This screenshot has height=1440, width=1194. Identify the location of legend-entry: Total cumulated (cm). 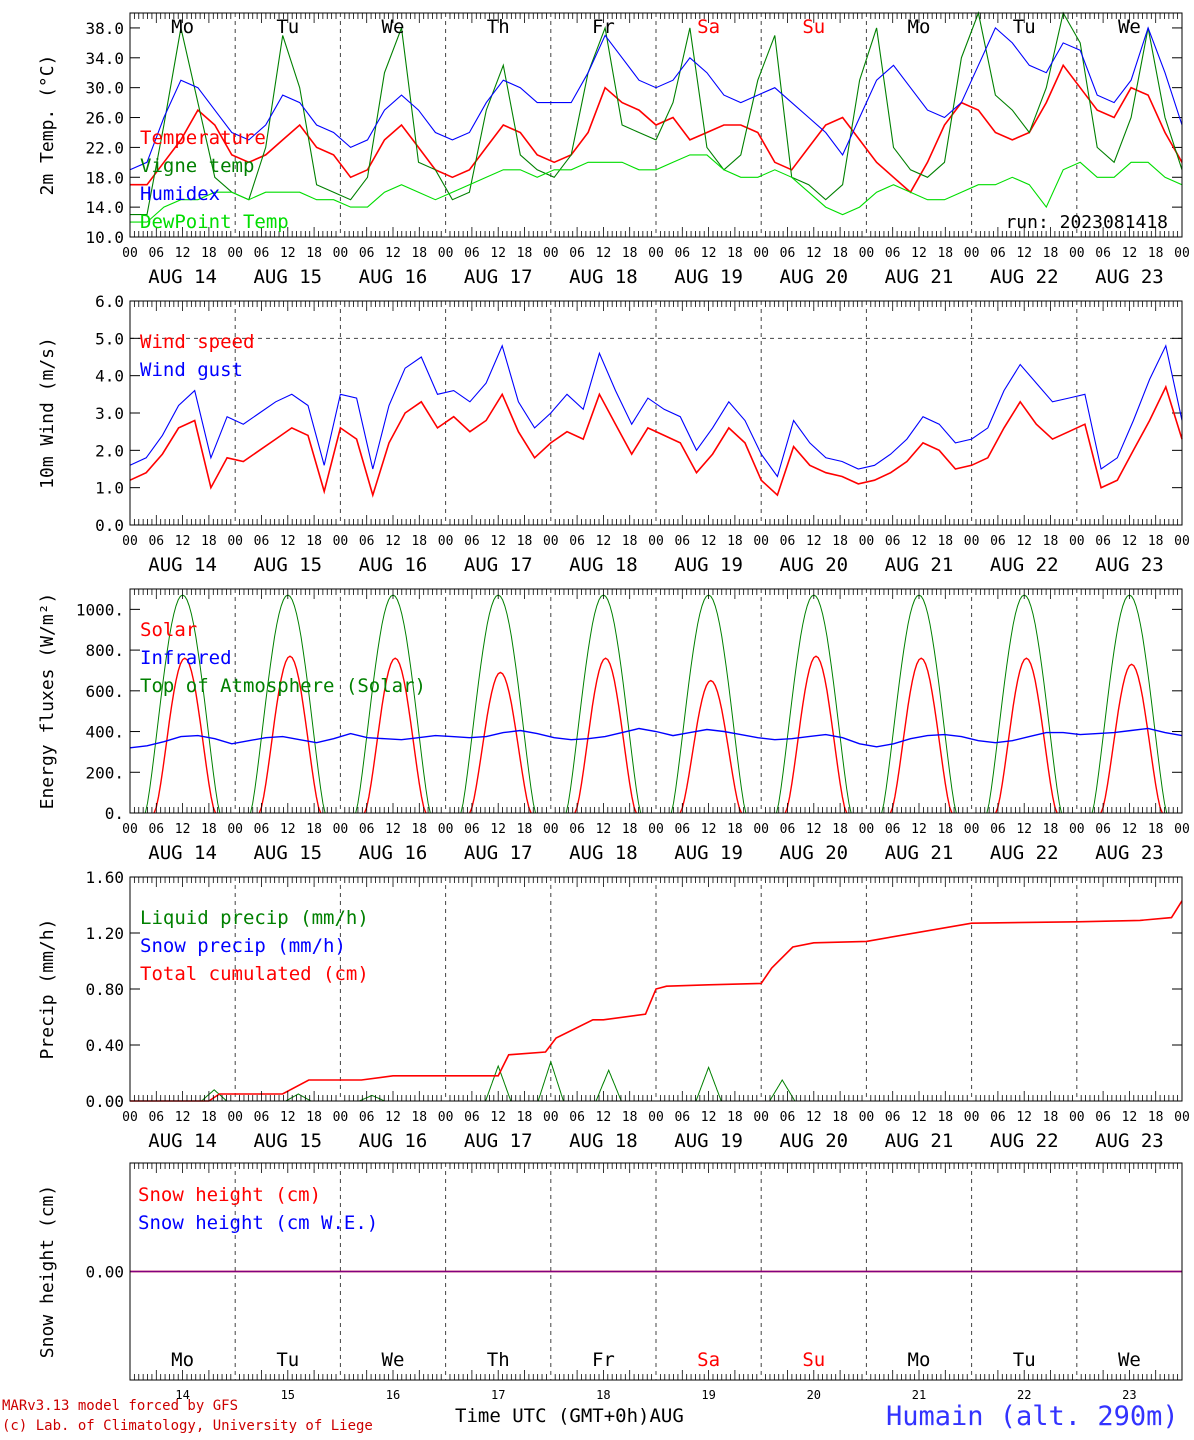
(254, 974).